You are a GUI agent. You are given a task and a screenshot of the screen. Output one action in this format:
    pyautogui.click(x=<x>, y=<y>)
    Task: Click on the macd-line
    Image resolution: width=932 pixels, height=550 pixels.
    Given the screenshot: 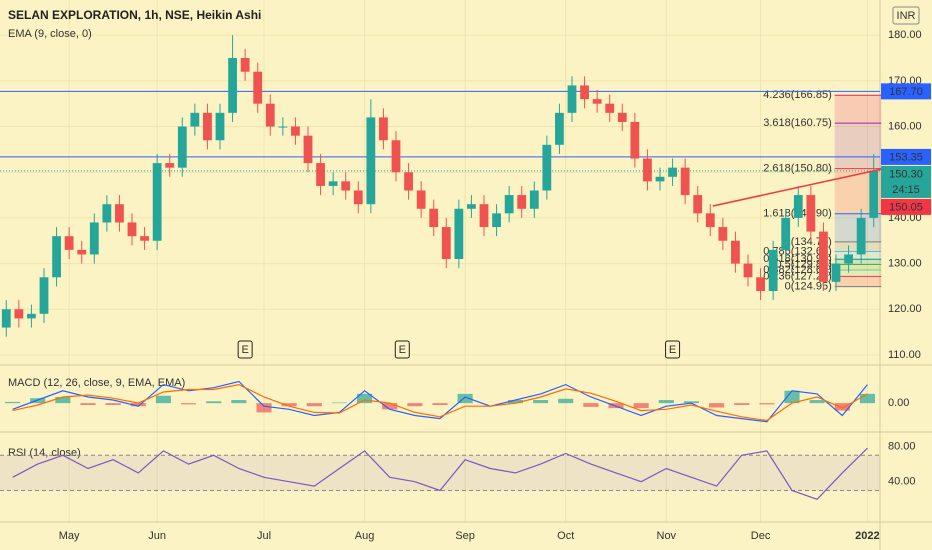 What is the action you would take?
    pyautogui.click(x=440, y=401)
    